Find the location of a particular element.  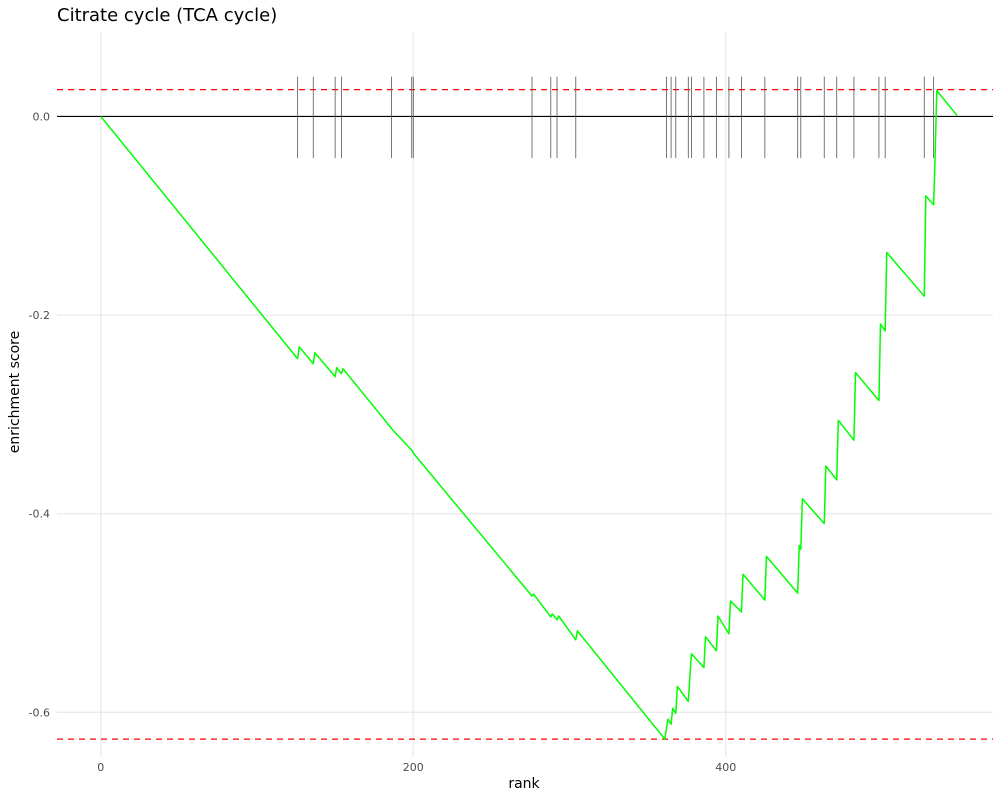

x-tick-label: 0 is located at coordinates (100, 767).